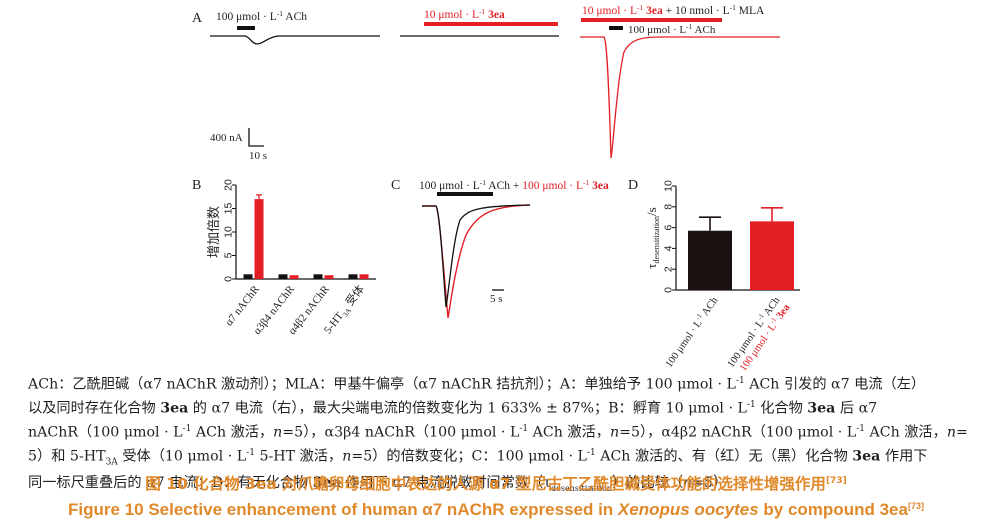 The height and width of the screenshot is (528, 992). What do you see at coordinates (256, 137) in the screenshot?
I see `panel-a-scale-bar` at bounding box center [256, 137].